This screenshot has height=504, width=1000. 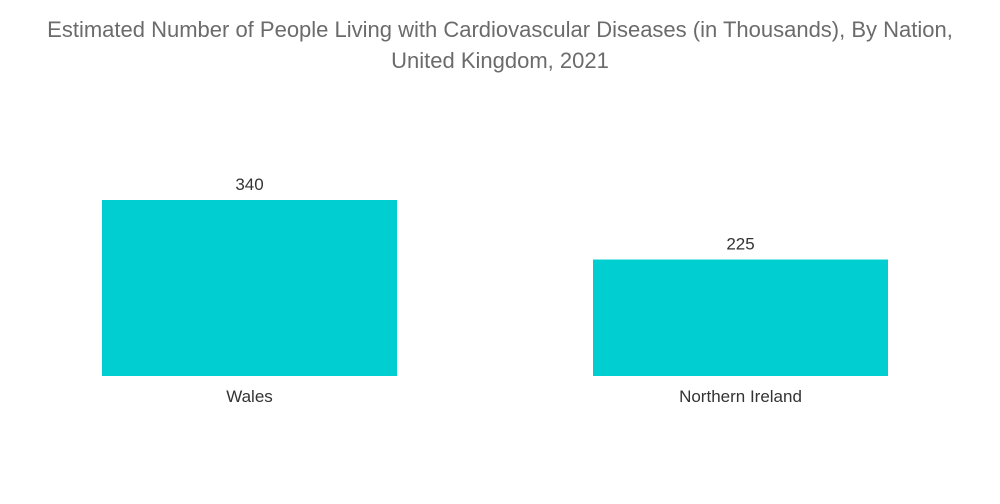 What do you see at coordinates (740, 396) in the screenshot?
I see `x-tick-label: Northern Ireland` at bounding box center [740, 396].